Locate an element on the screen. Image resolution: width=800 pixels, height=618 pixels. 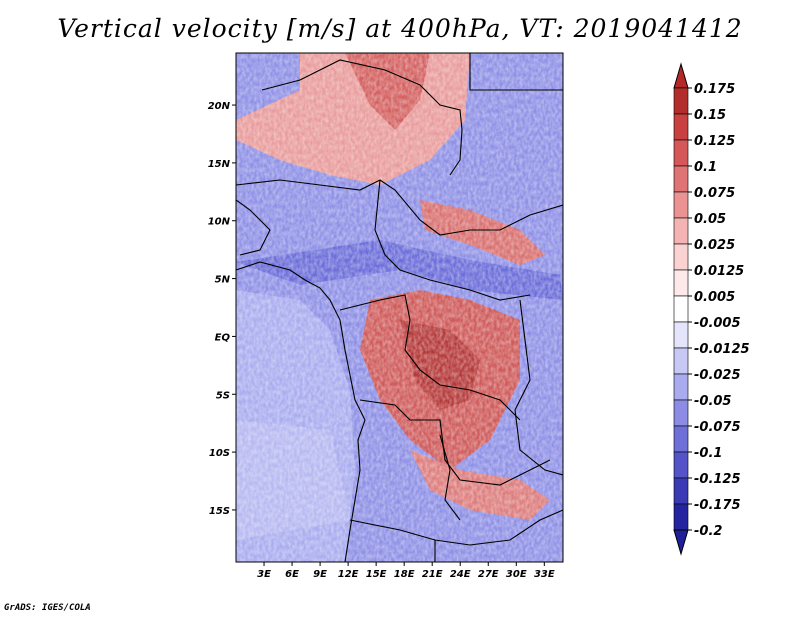
lon-tick-label: 30E is located at coordinates (516, 574).